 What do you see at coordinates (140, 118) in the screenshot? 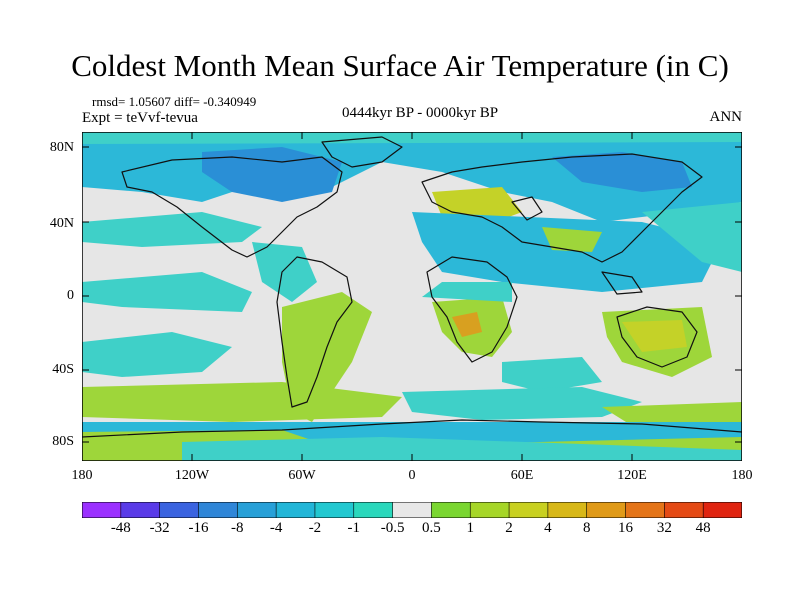
I see `experiment-label: Expt = teVvf-tevua` at bounding box center [140, 118].